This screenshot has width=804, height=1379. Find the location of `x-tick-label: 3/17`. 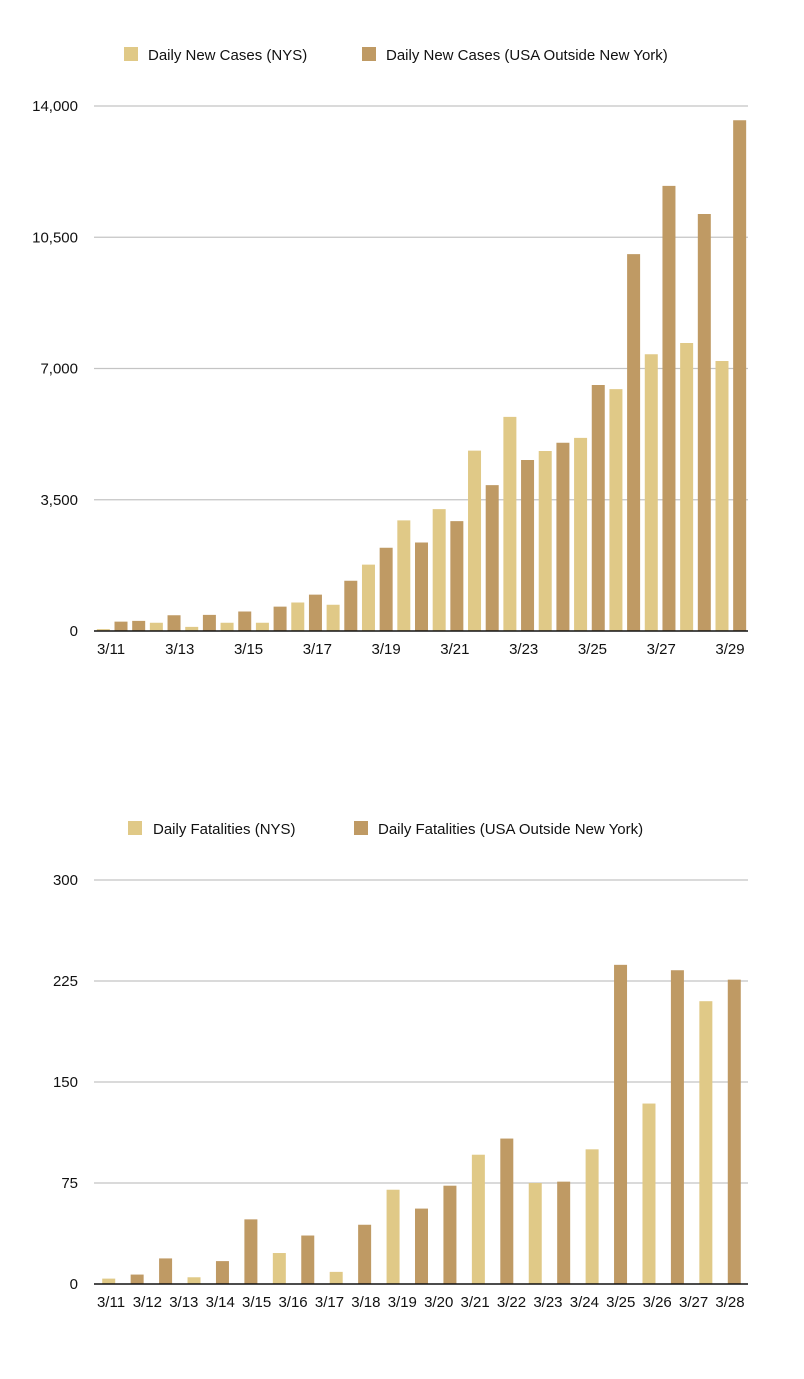

x-tick-label: 3/17 is located at coordinates (329, 1302).